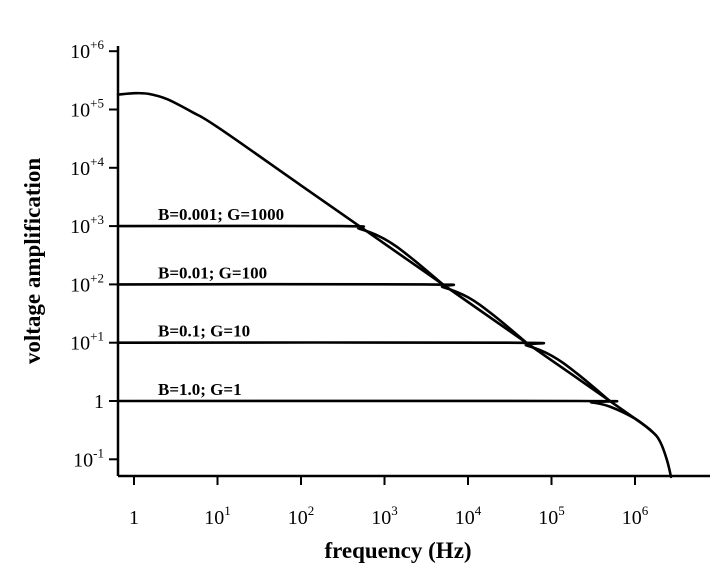 Image resolution: width=720 pixels, height=577 pixels. I want to click on y-tick-label: 10+6, so click(87, 50).